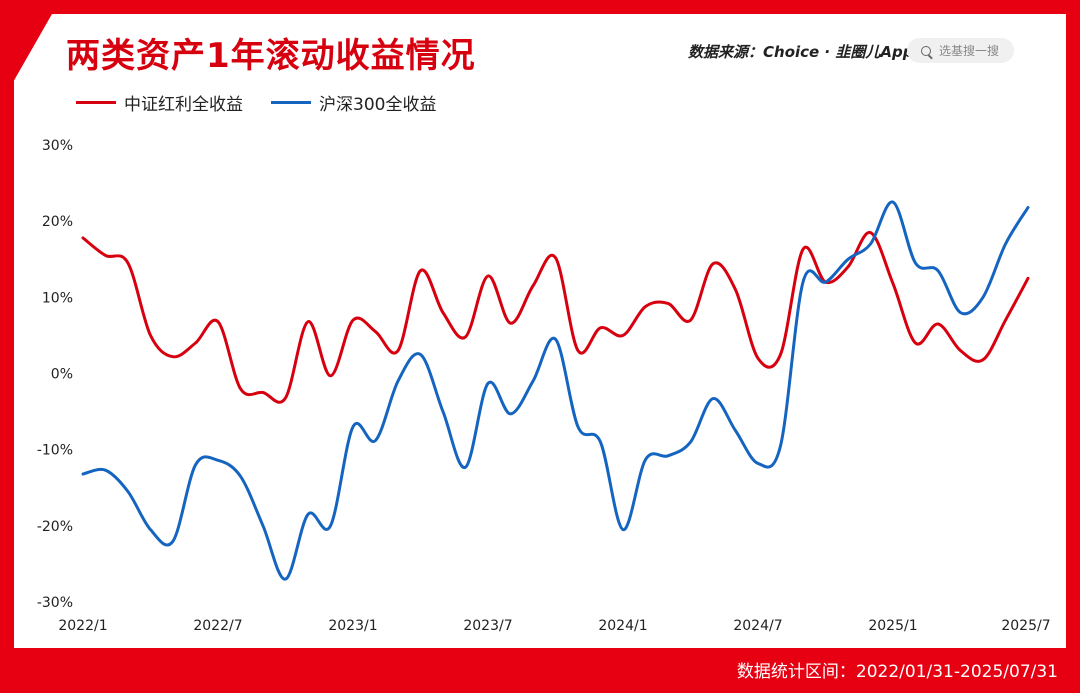 The height and width of the screenshot is (693, 1080). Describe the element at coordinates (487, 626) in the screenshot. I see `x-tick-label: 2023/7` at that location.